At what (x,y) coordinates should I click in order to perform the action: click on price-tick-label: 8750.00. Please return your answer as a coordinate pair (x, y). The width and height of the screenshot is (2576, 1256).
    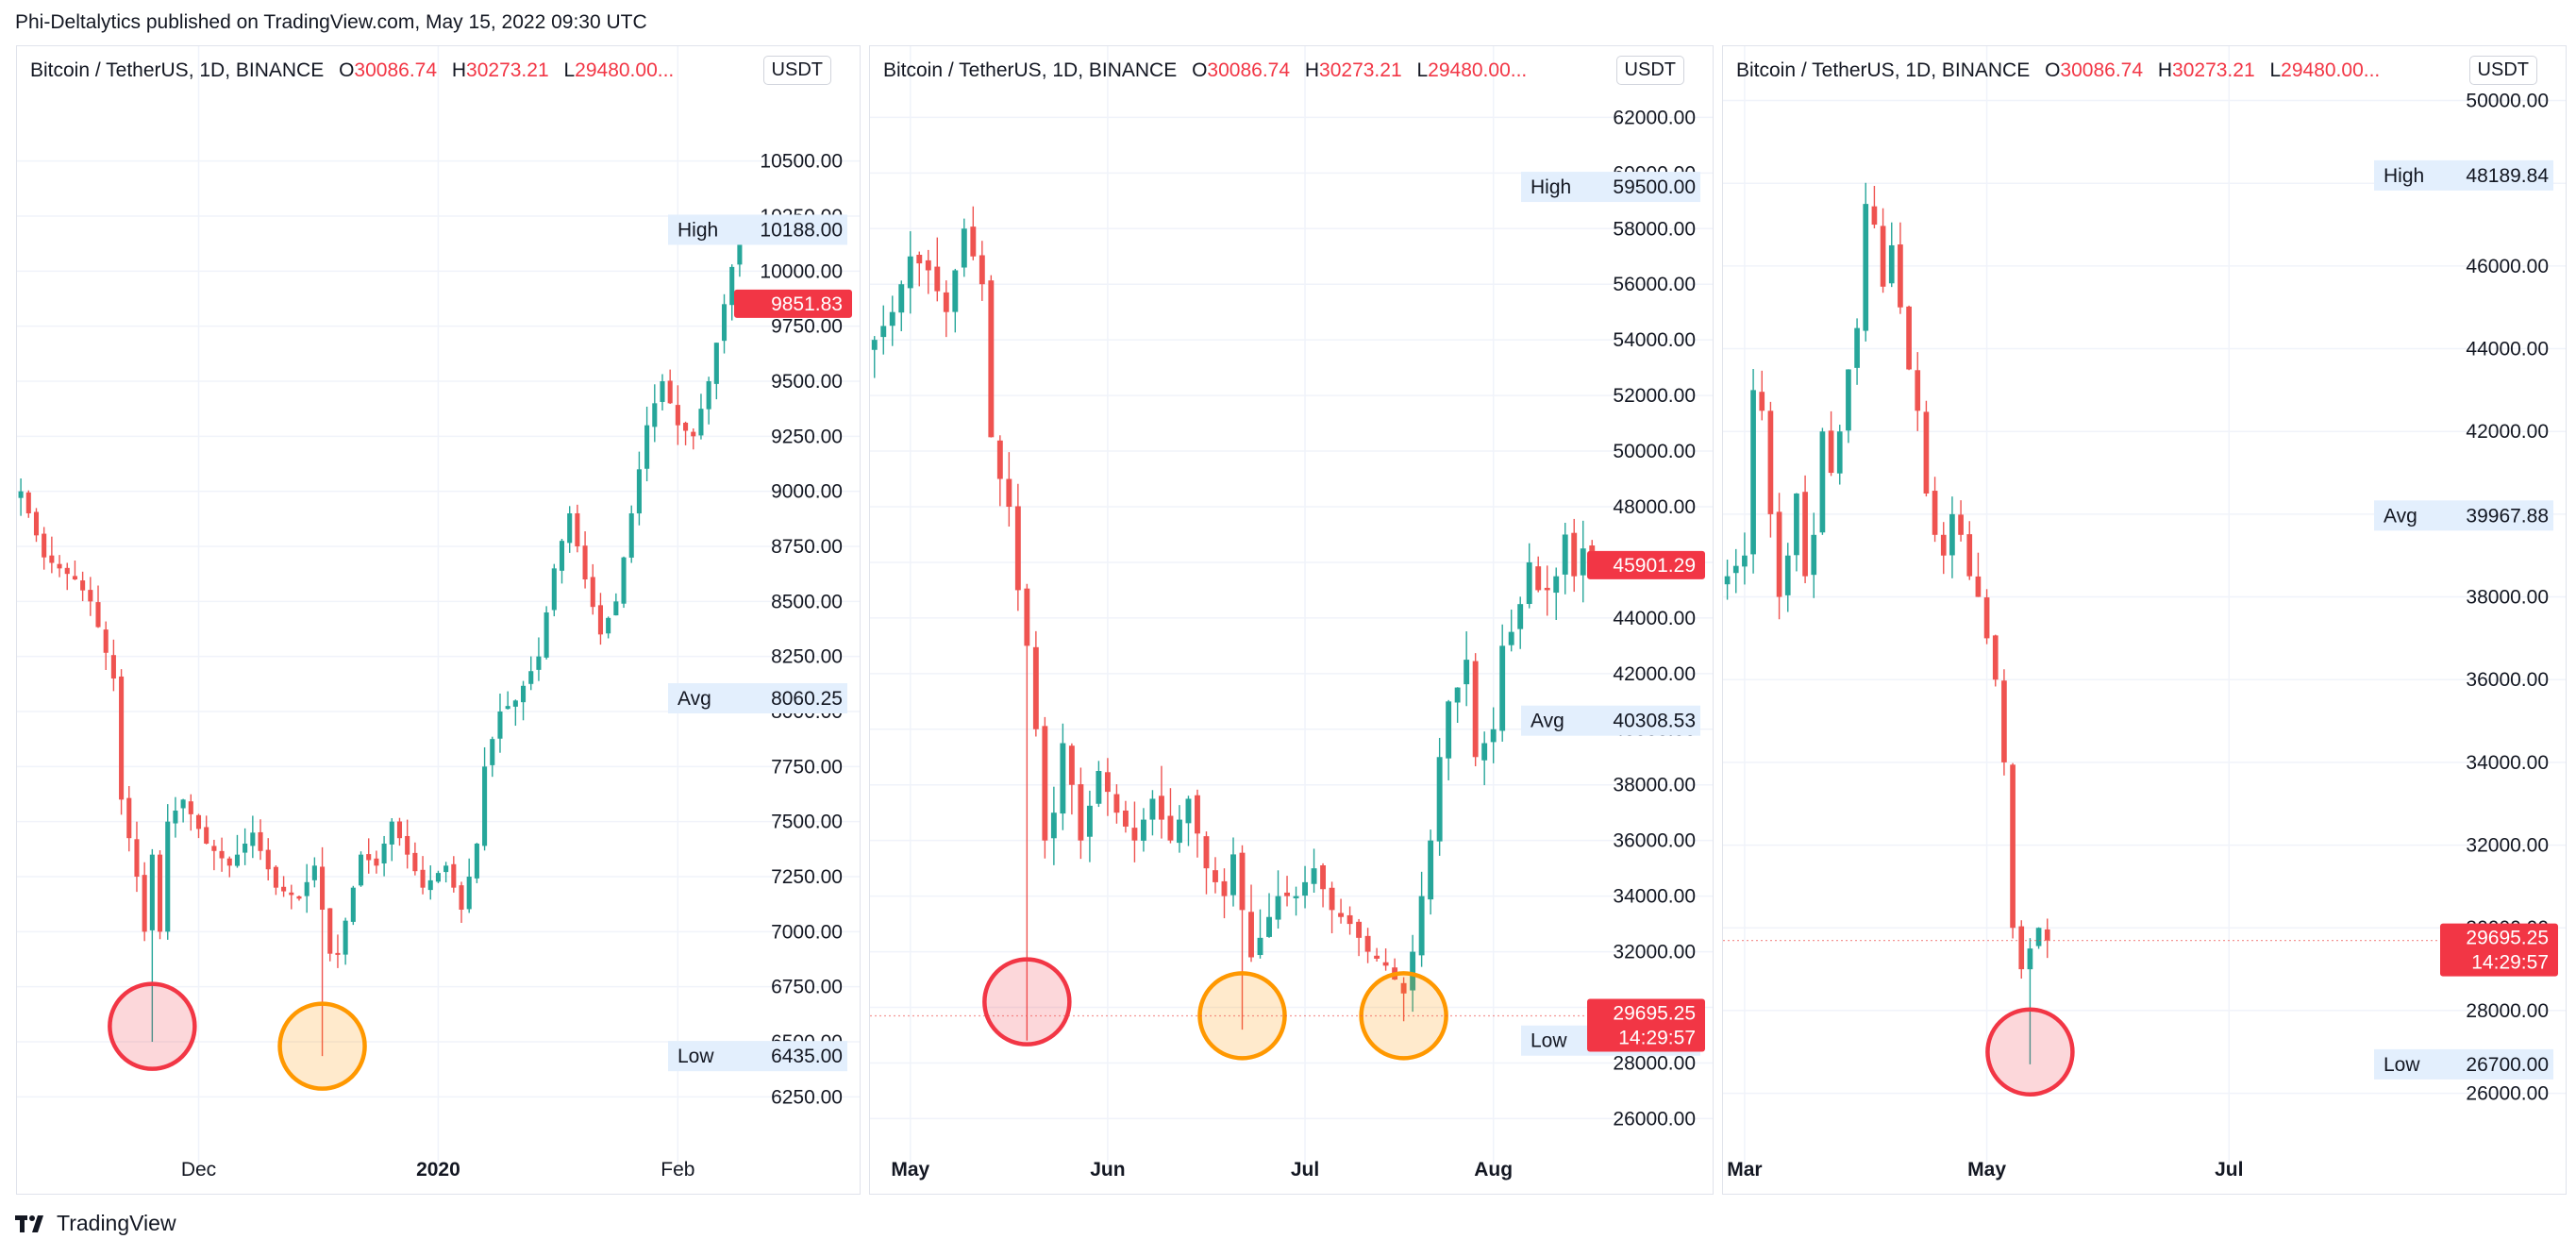
    Looking at the image, I should click on (807, 547).